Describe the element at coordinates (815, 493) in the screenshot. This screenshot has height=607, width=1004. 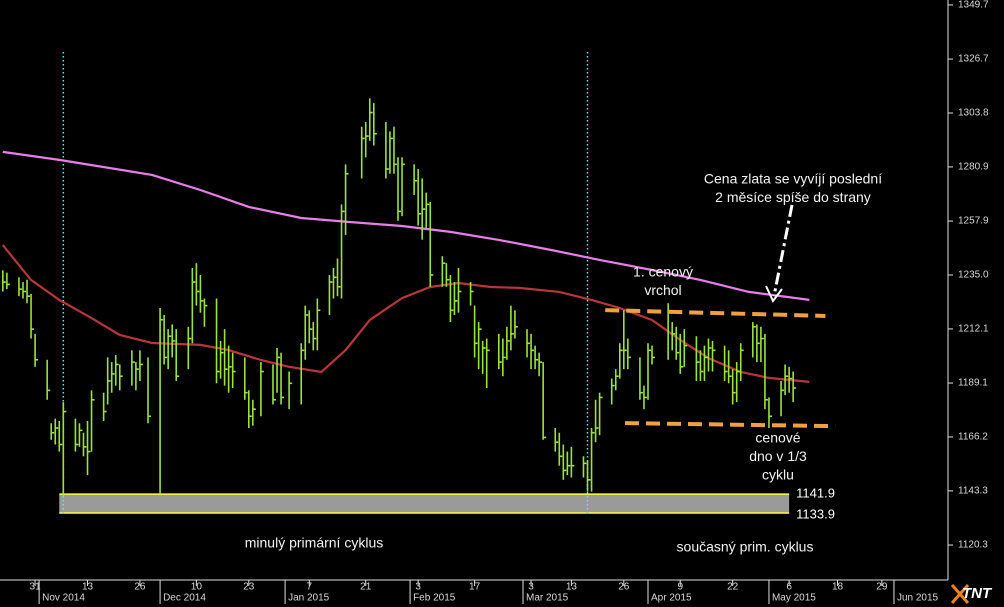
I see `range-label: 1141.9` at that location.